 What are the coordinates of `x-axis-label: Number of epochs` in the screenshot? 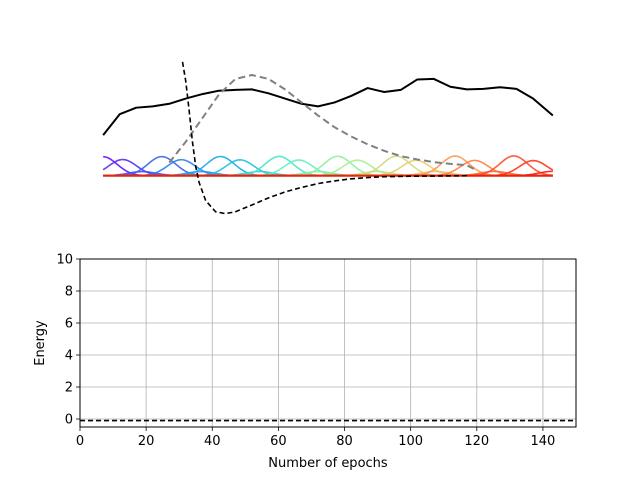 It's located at (328, 463).